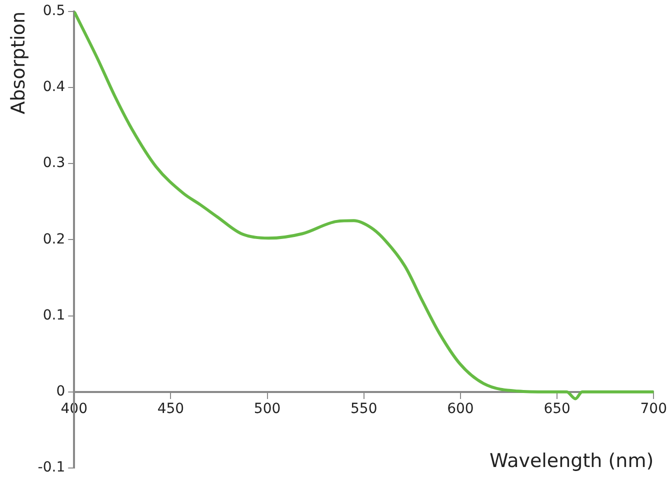  What do you see at coordinates (52, 468) in the screenshot?
I see `y-tick-label: -0.1` at bounding box center [52, 468].